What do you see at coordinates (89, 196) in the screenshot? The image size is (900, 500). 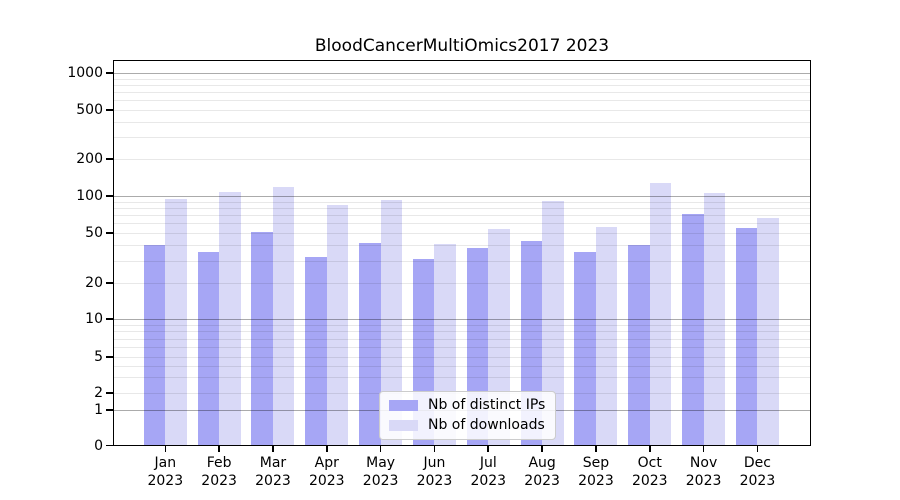 I see `y-tick-label: 100` at bounding box center [89, 196].